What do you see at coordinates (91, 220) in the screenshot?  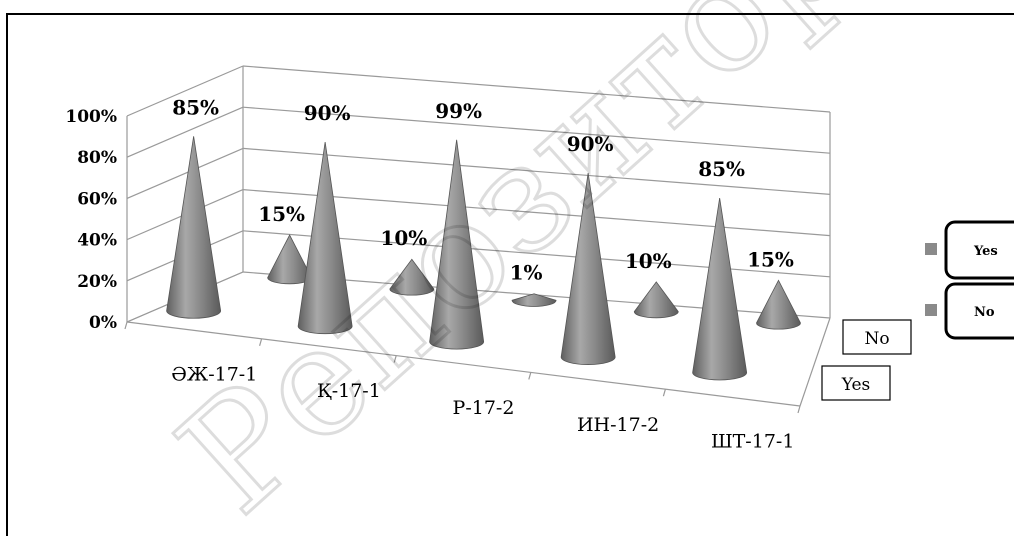 I see `y-axis-ticks: 0% 20% 40% 60% 80% 100%` at bounding box center [91, 220].